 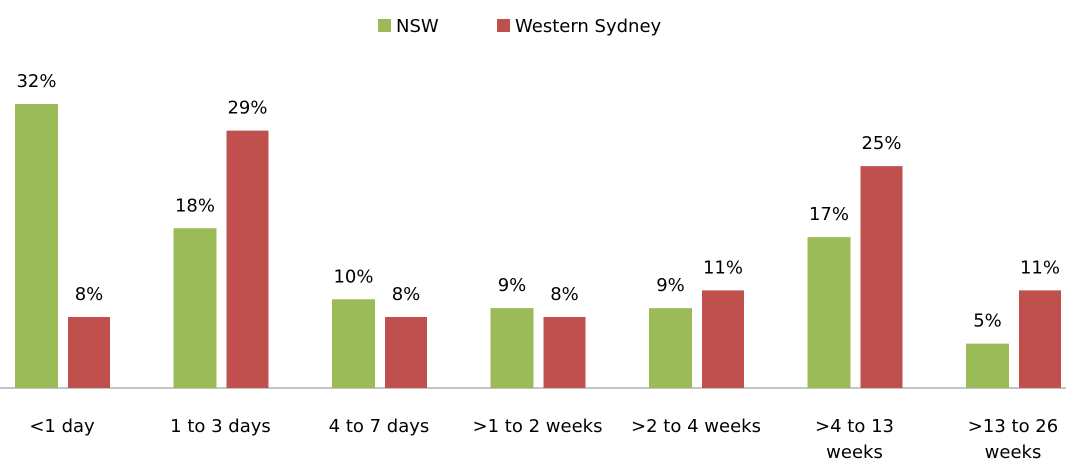 I want to click on data-label: 25%, so click(x=881, y=143).